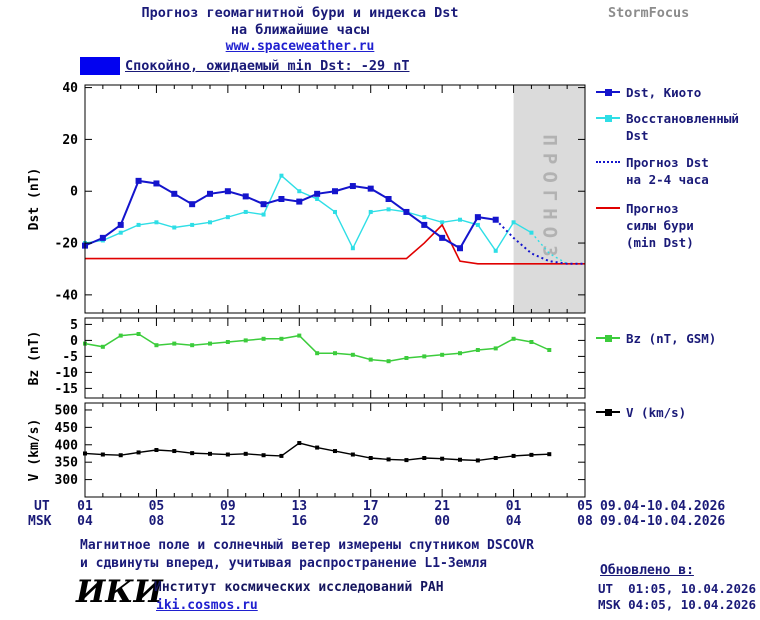  I want to click on x-tick-label: 13, so click(299, 506).